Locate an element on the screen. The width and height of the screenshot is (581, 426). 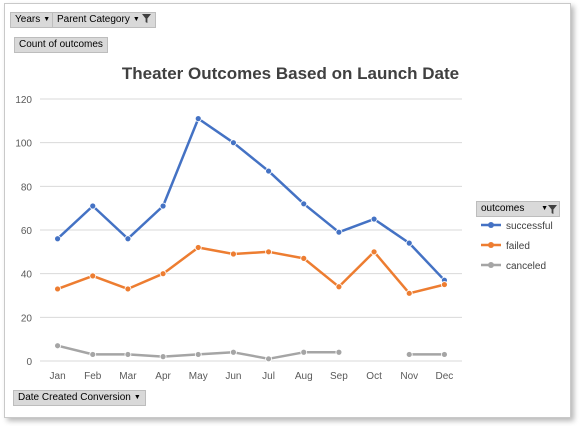
x-tick-label: Apr is located at coordinates (163, 376).